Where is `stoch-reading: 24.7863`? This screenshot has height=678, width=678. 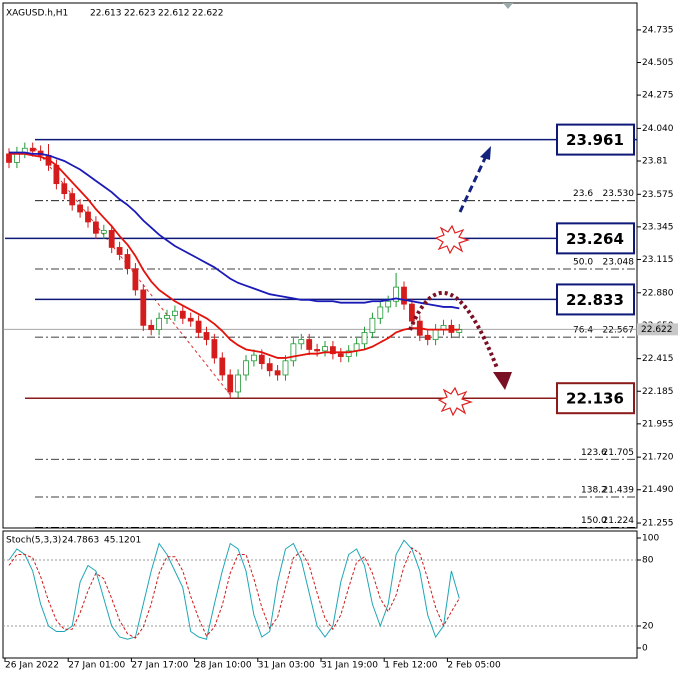 stoch-reading: 24.7863 is located at coordinates (80, 541).